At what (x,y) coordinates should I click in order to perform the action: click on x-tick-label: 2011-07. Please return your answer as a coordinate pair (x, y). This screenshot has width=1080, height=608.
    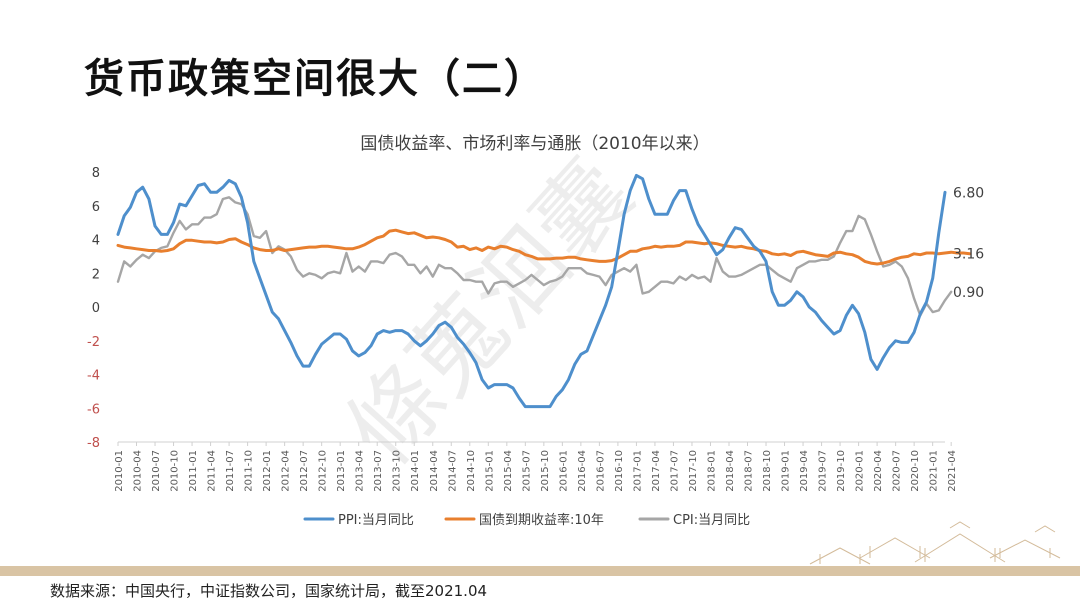
    Looking at the image, I should click on (230, 471).